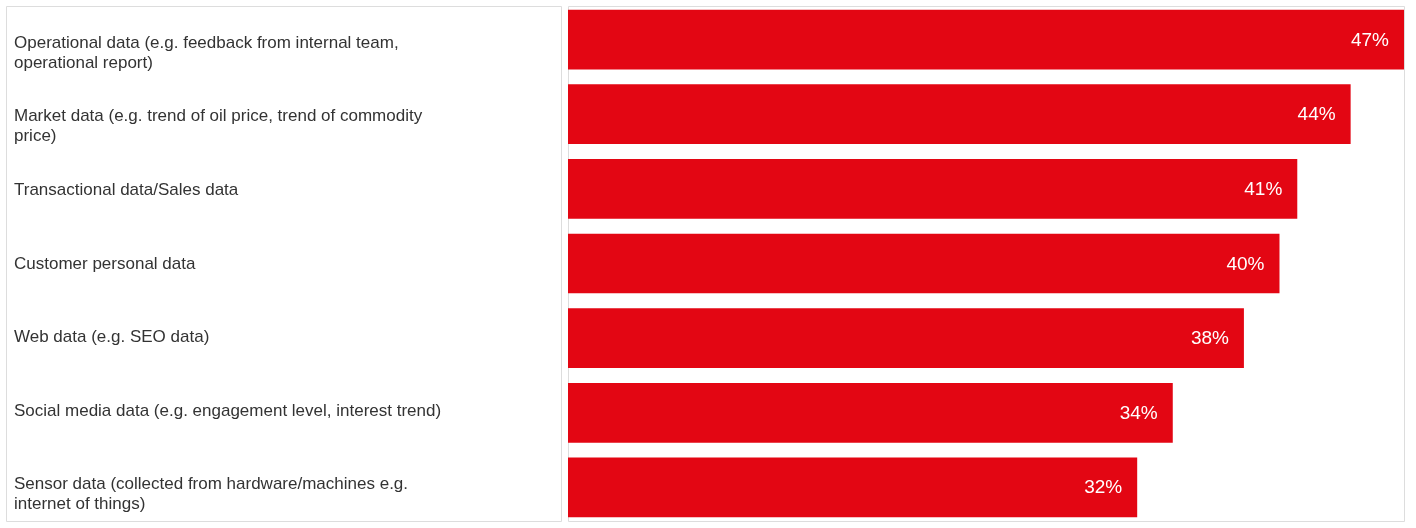 The height and width of the screenshot is (528, 1416). Describe the element at coordinates (228, 410) in the screenshot. I see `y-tick-label: Social media data (e.g. engagement level, interest trend)` at that location.